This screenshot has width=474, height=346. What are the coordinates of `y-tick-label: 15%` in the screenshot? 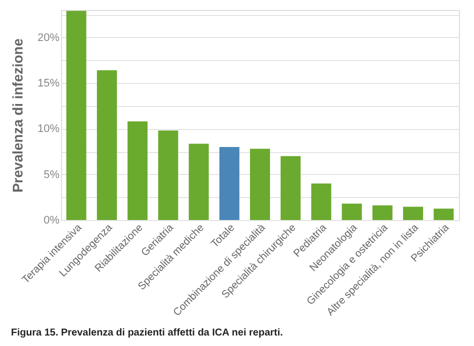 It's located at (48, 84).